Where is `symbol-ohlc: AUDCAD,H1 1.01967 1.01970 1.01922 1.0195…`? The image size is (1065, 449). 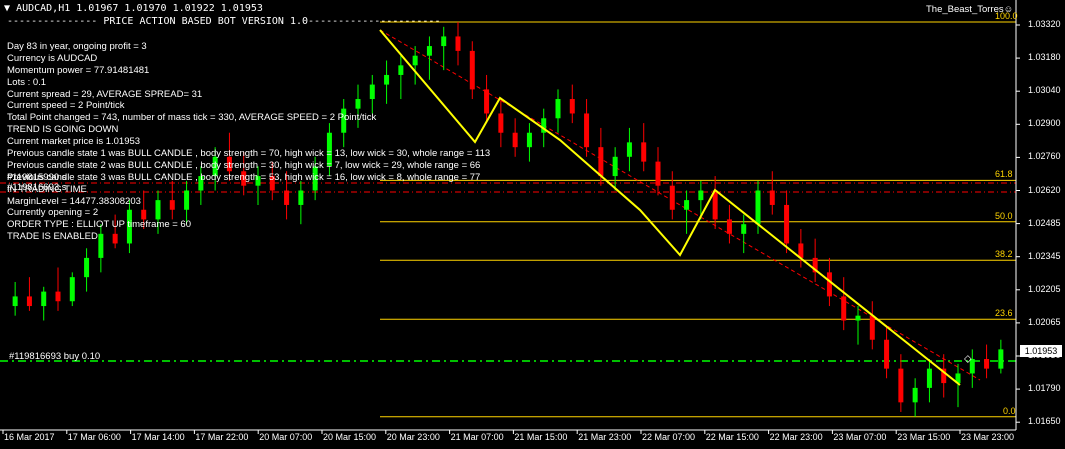
symbol-ohlc: AUDCAD,H1 1.01967 1.01970 1.01922 1.0195… is located at coordinates (139, 8).